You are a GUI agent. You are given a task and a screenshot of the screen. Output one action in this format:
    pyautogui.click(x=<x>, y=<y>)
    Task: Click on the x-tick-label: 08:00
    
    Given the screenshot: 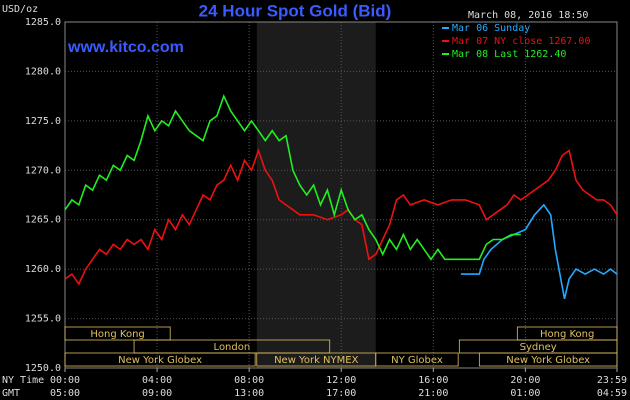 What is the action you would take?
    pyautogui.click(x=249, y=380)
    